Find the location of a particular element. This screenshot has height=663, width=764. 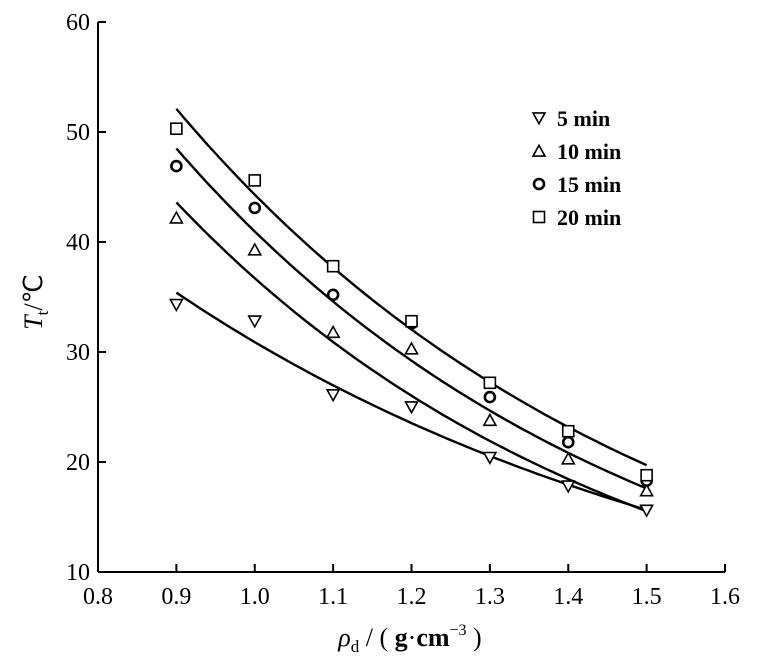

x-tick-label: 0.8 is located at coordinates (98, 597).